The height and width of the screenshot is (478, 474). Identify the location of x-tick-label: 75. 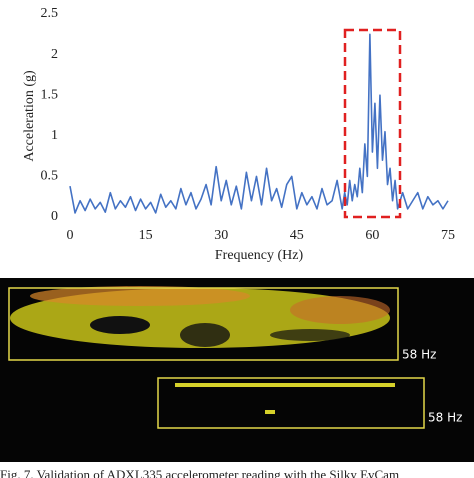
(448, 235).